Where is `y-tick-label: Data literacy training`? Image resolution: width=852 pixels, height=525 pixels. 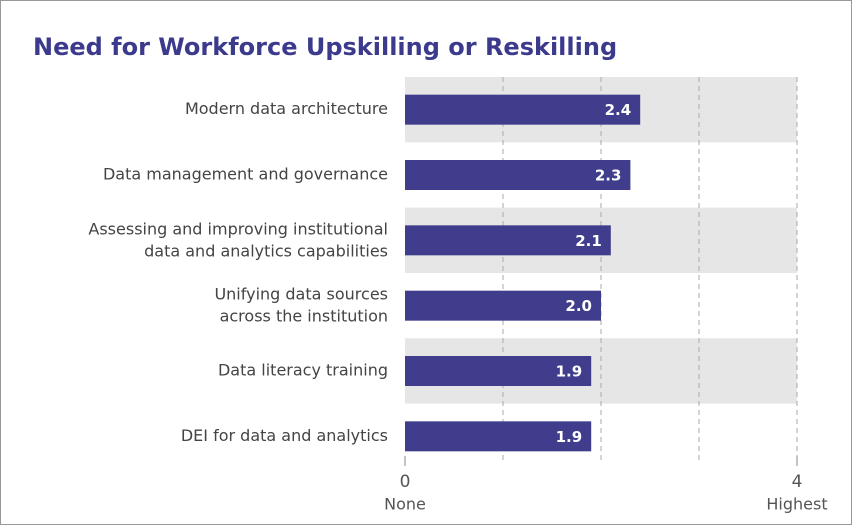 y-tick-label: Data literacy training is located at coordinates (303, 370).